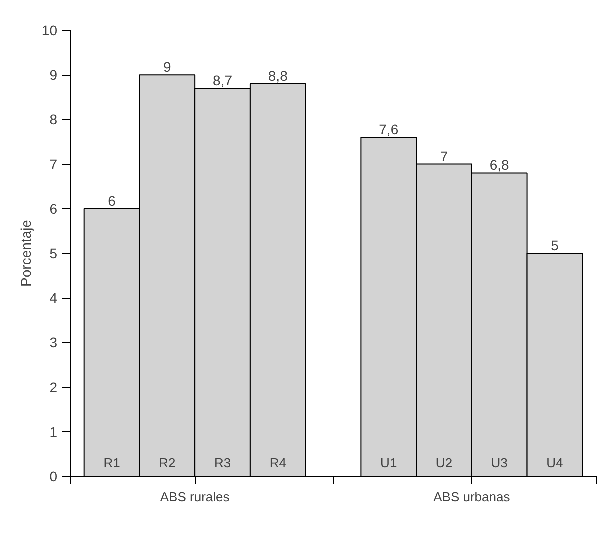 This screenshot has width=616, height=536. Describe the element at coordinates (54, 342) in the screenshot. I see `y-tick-label: 3` at that location.